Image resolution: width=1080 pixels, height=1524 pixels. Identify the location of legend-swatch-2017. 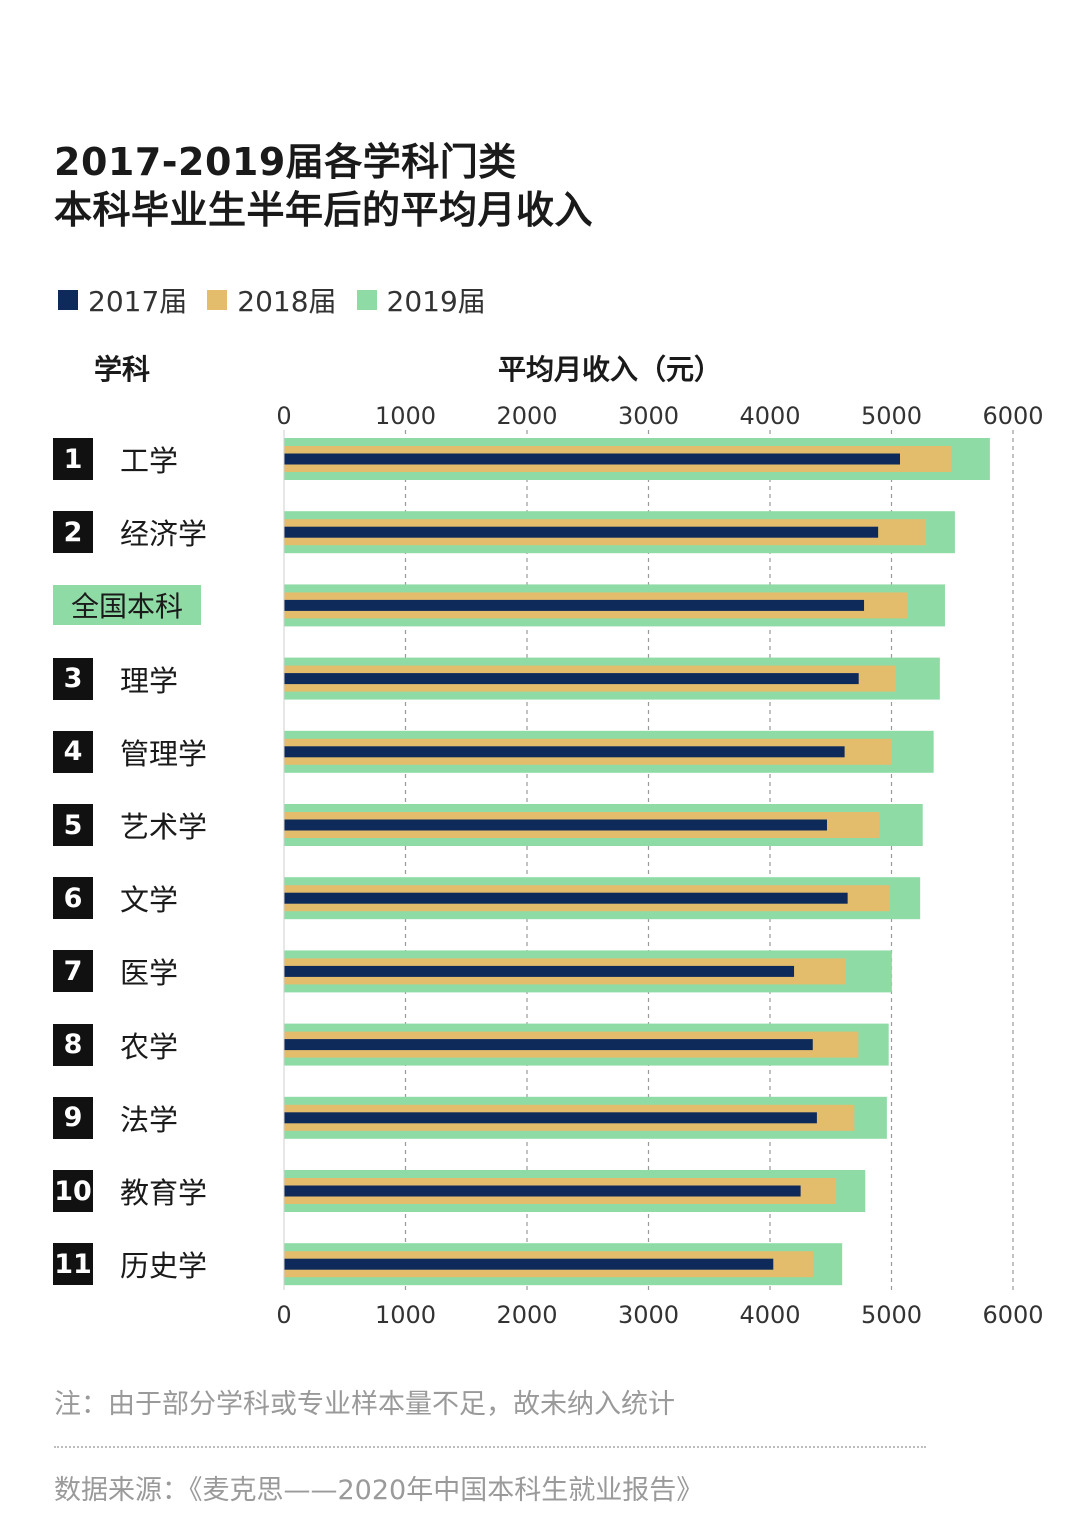
(68, 300).